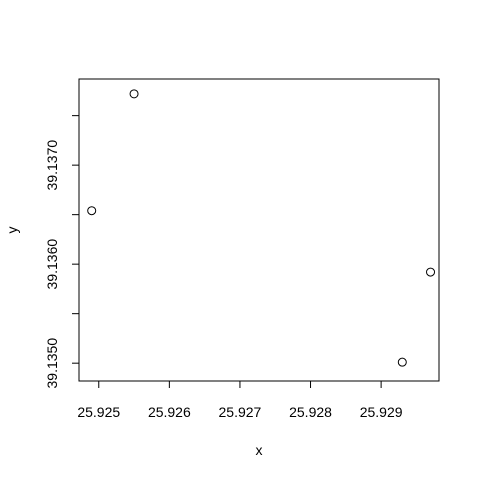 This screenshot has width=480, height=485. Describe the element at coordinates (381, 412) in the screenshot. I see `x-tick-label: 25.929` at that location.